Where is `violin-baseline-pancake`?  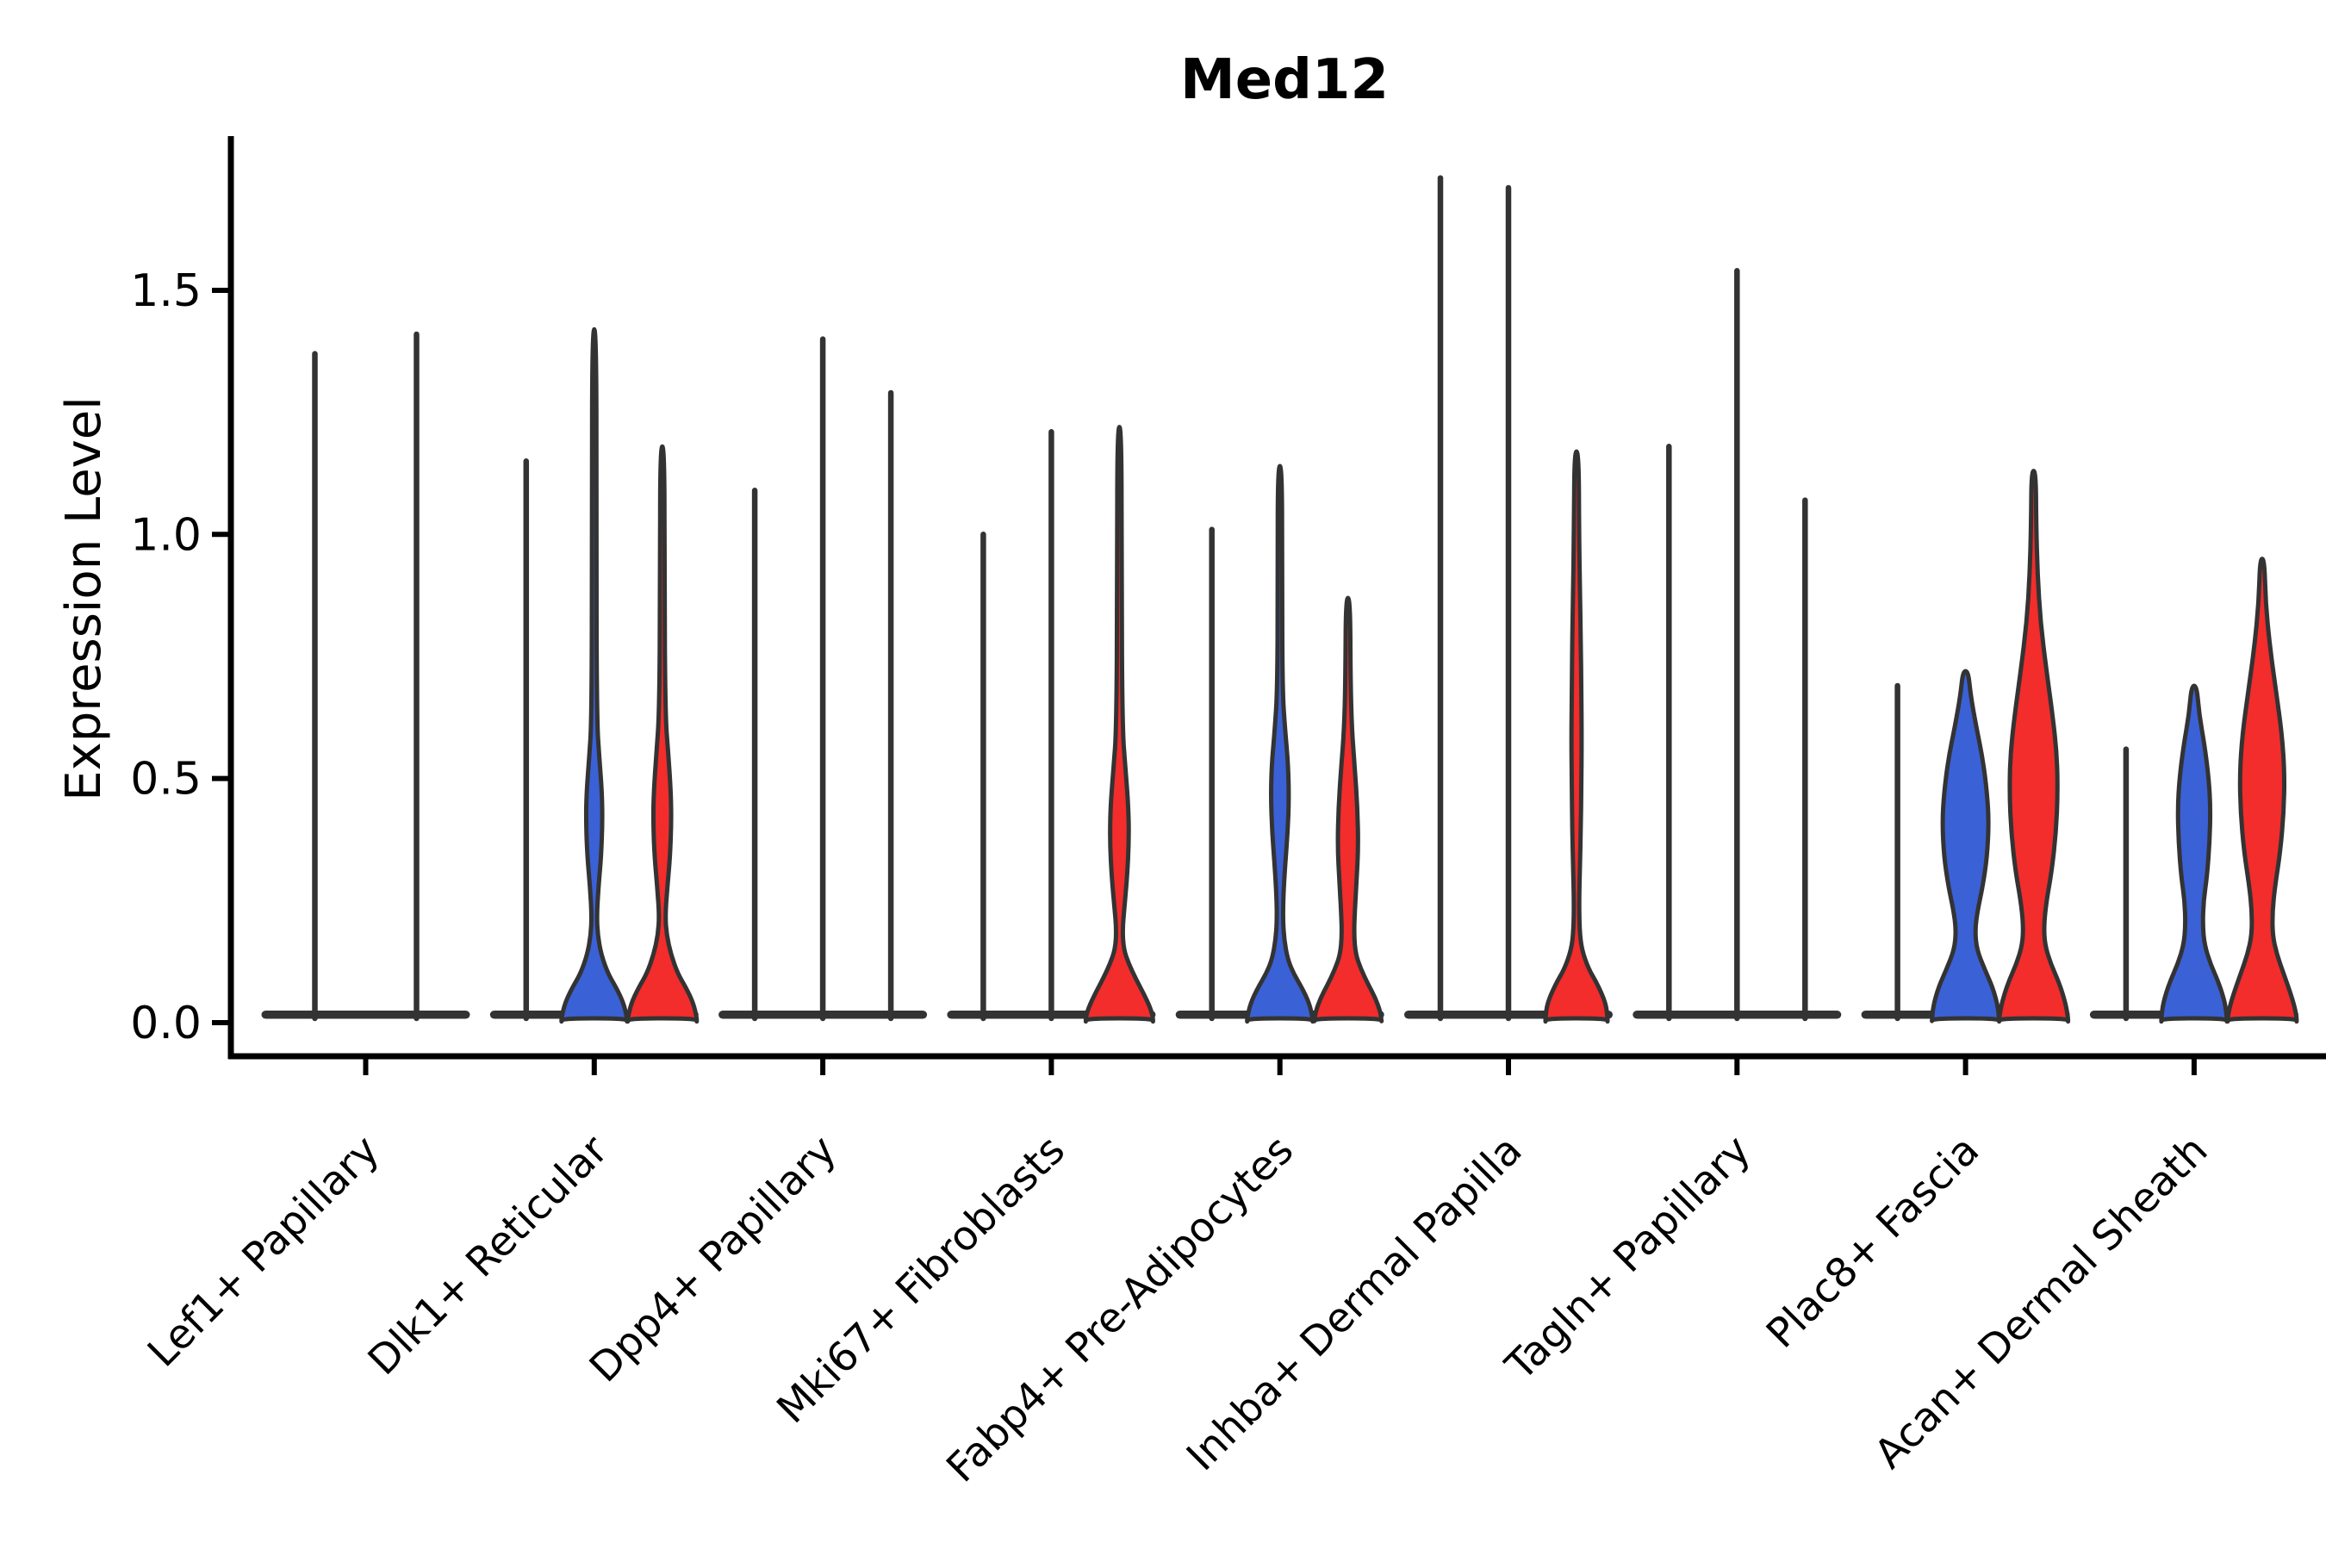
violin-baseline-pancake is located at coordinates (365, 1015).